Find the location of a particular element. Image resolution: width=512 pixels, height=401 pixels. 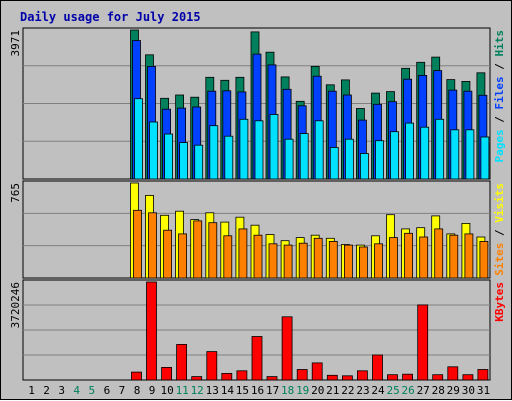

x-tick-label-day-27: 27 is located at coordinates (423, 390).